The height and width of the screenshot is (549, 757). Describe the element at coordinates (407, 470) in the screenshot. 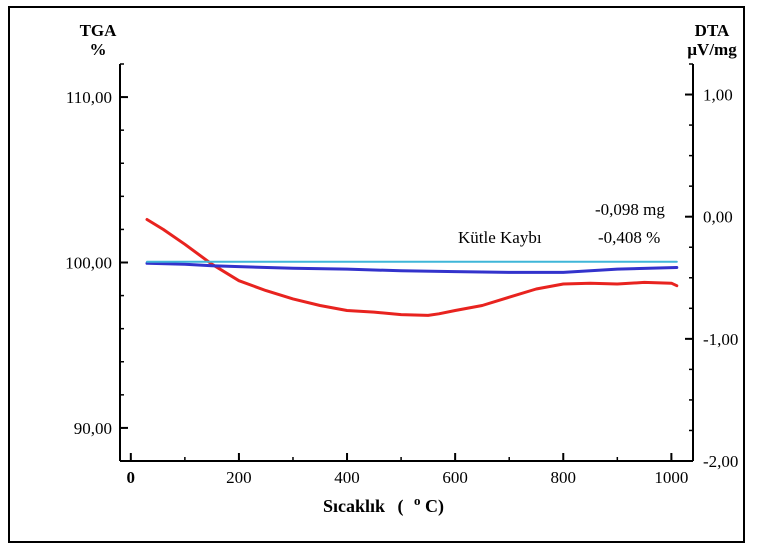

I see `x-tick-labels: 0 200 400 600 800 1000` at that location.